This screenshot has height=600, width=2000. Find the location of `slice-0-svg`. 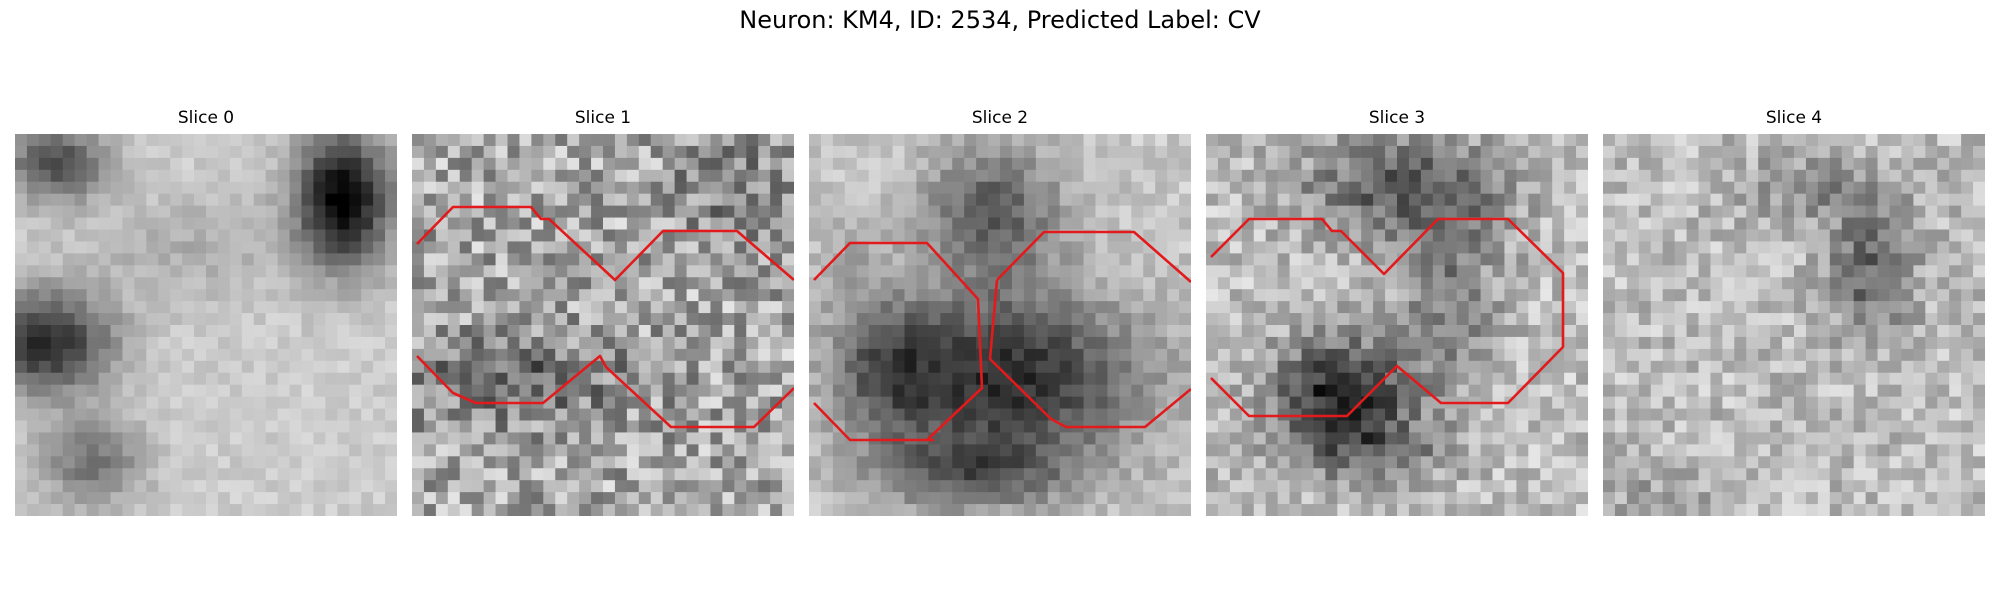

slice-0-svg is located at coordinates (206, 325).